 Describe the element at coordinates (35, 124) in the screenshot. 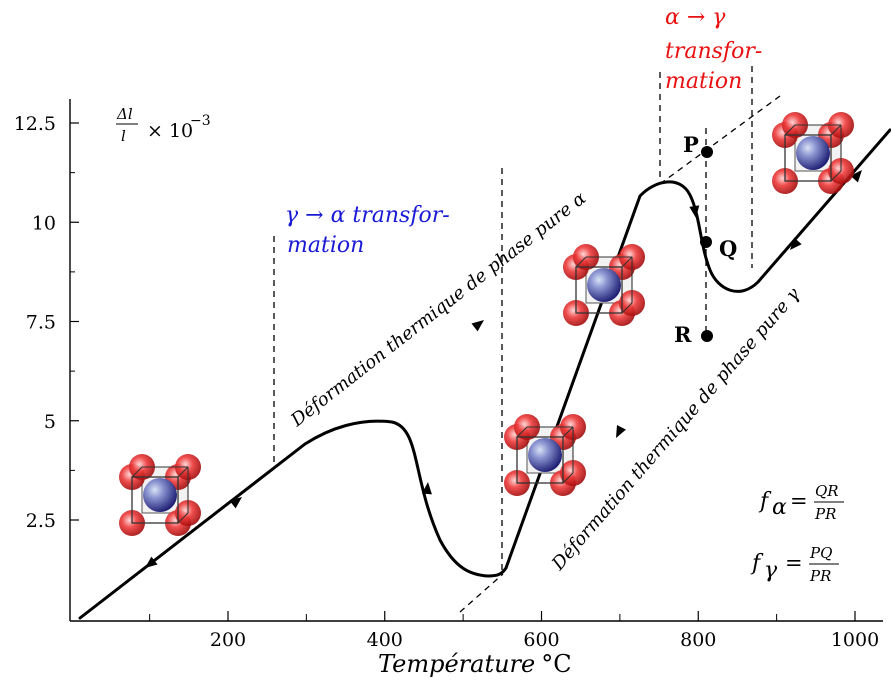

I see `y-tick-label: 12.5` at that location.